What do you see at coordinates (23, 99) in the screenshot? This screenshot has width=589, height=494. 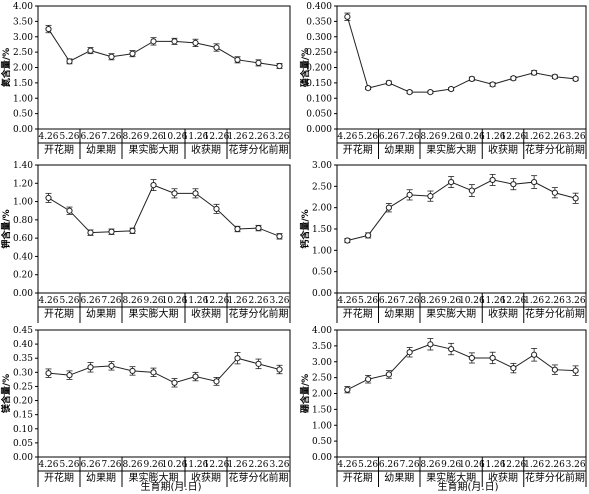 I see `y-tick-label: 1.00` at bounding box center [23, 99].